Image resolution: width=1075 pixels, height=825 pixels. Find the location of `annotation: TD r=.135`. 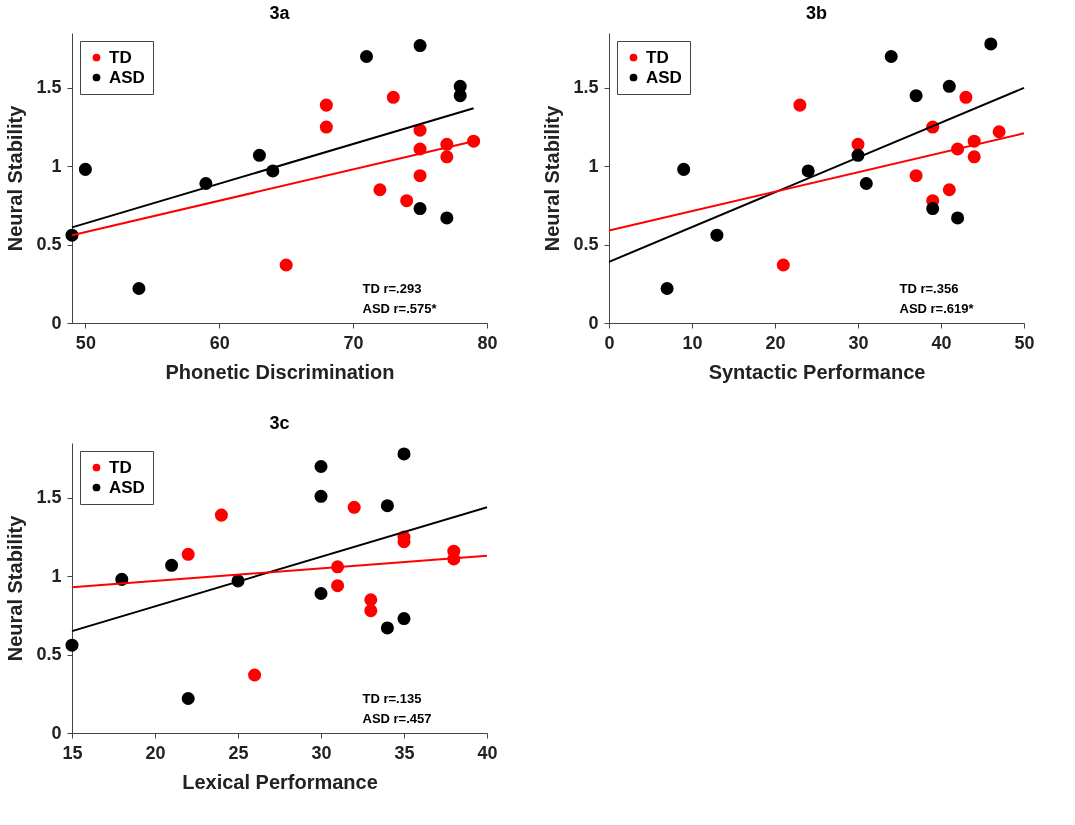

annotation: TD r=.135 is located at coordinates (392, 698).